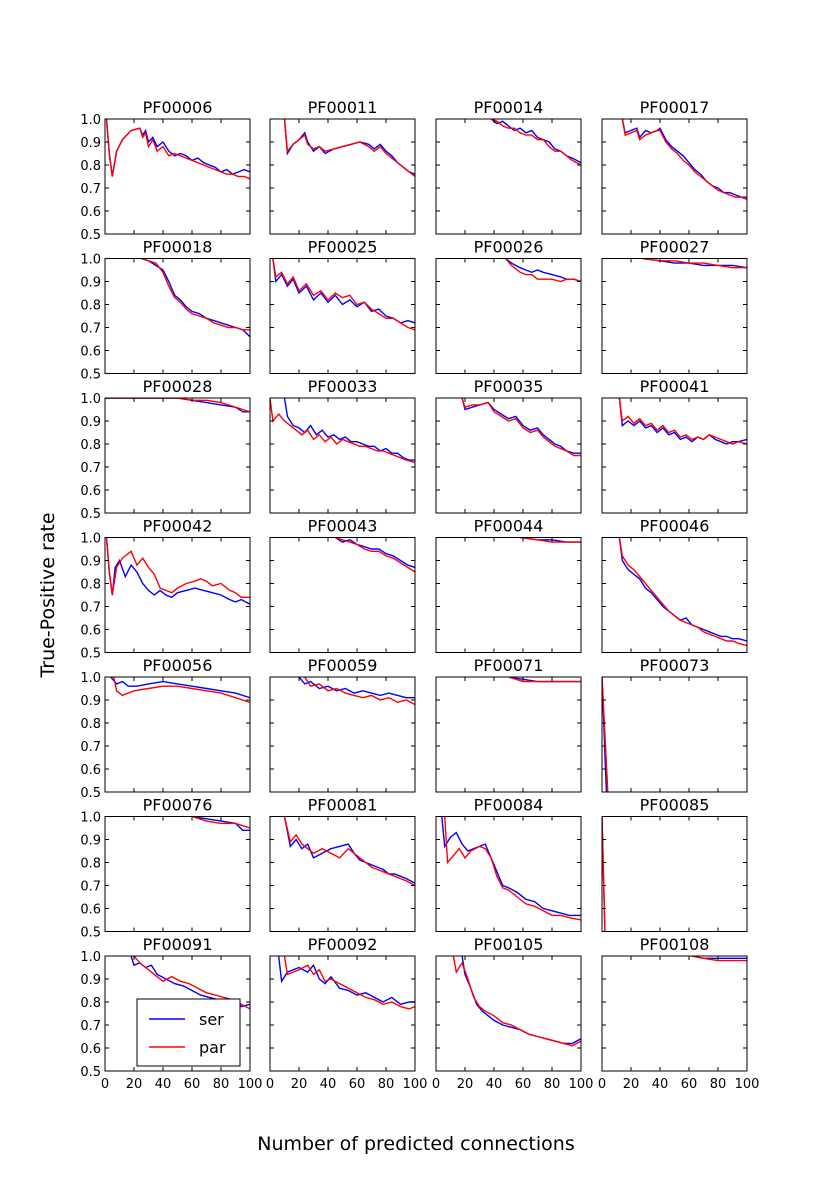 The image size is (830, 1197). I want to click on panel-title: PF00041, so click(675, 386).